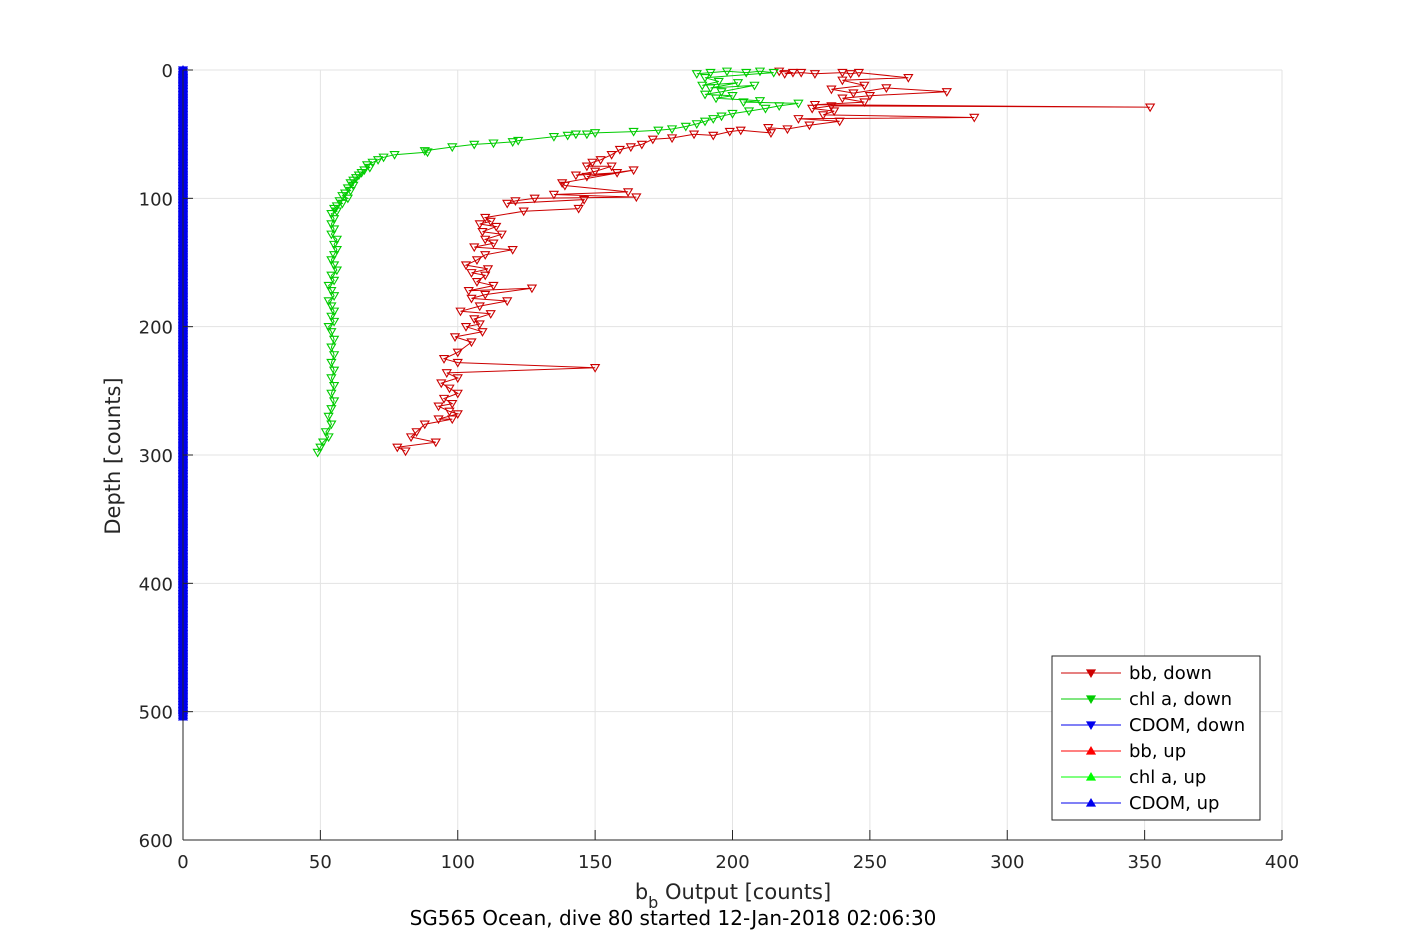 Image resolution: width=1417 pixels, height=945 pixels. Describe the element at coordinates (1153, 725) in the screenshot. I see `legend-item: CDOM, down` at that location.